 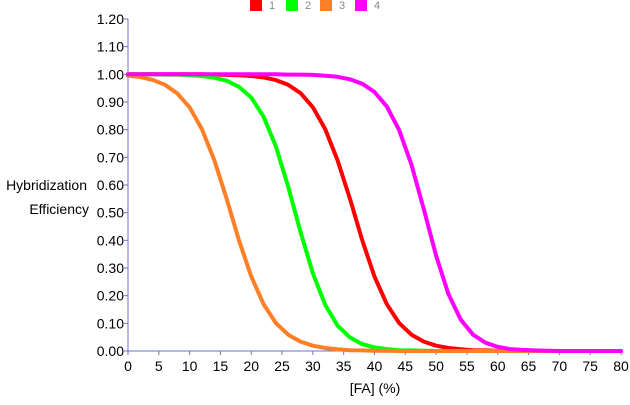 I want to click on y-tick-label: 0.20, so click(x=110, y=296).